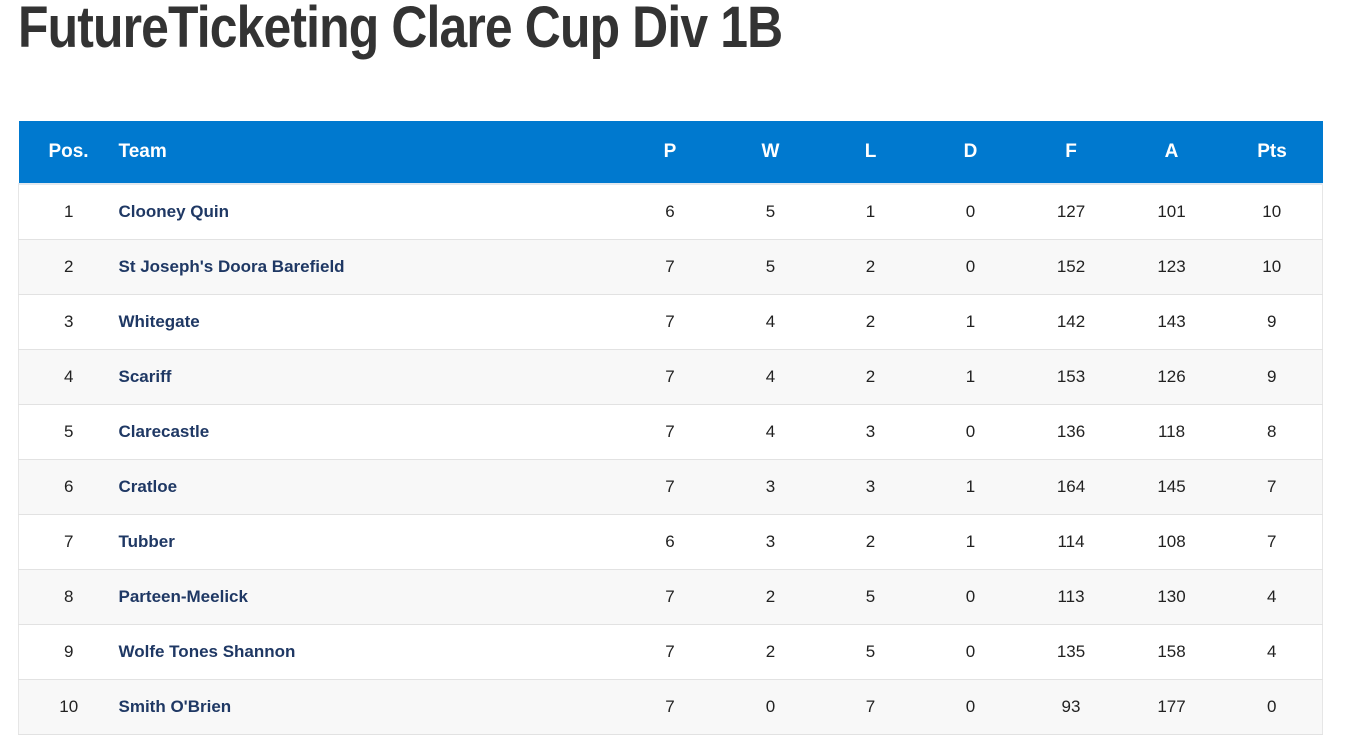 This screenshot has width=1346, height=756. What do you see at coordinates (369, 377) in the screenshot?
I see `cell-team: Scariff` at bounding box center [369, 377].